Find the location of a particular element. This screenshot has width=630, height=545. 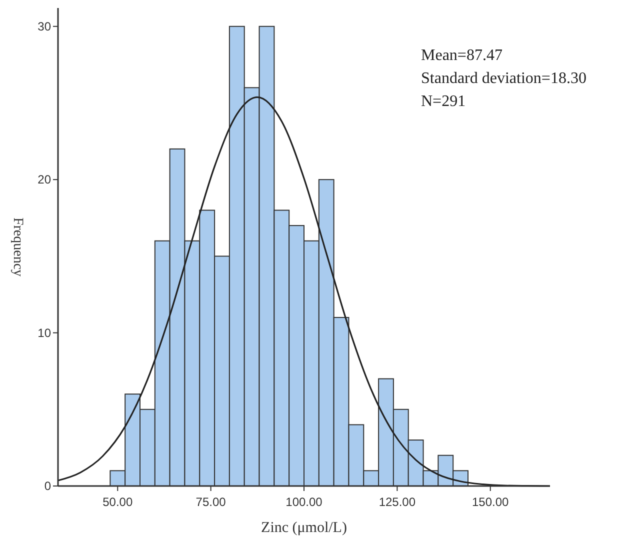

x-tick-label: 100.00 is located at coordinates (304, 502).